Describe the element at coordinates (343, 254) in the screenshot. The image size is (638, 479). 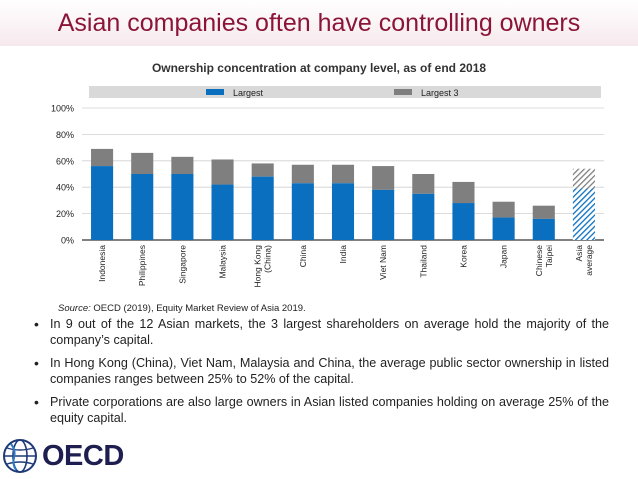
I see `x-tick-label: India` at that location.